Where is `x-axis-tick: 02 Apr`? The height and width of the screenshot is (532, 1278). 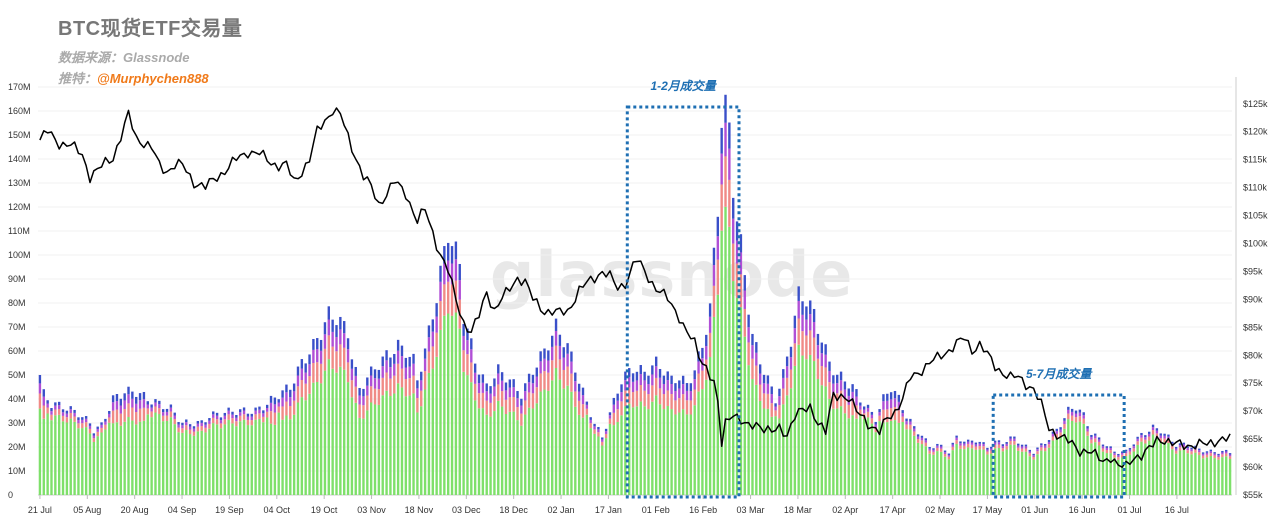 x-axis-tick: 02 Apr is located at coordinates (845, 510).